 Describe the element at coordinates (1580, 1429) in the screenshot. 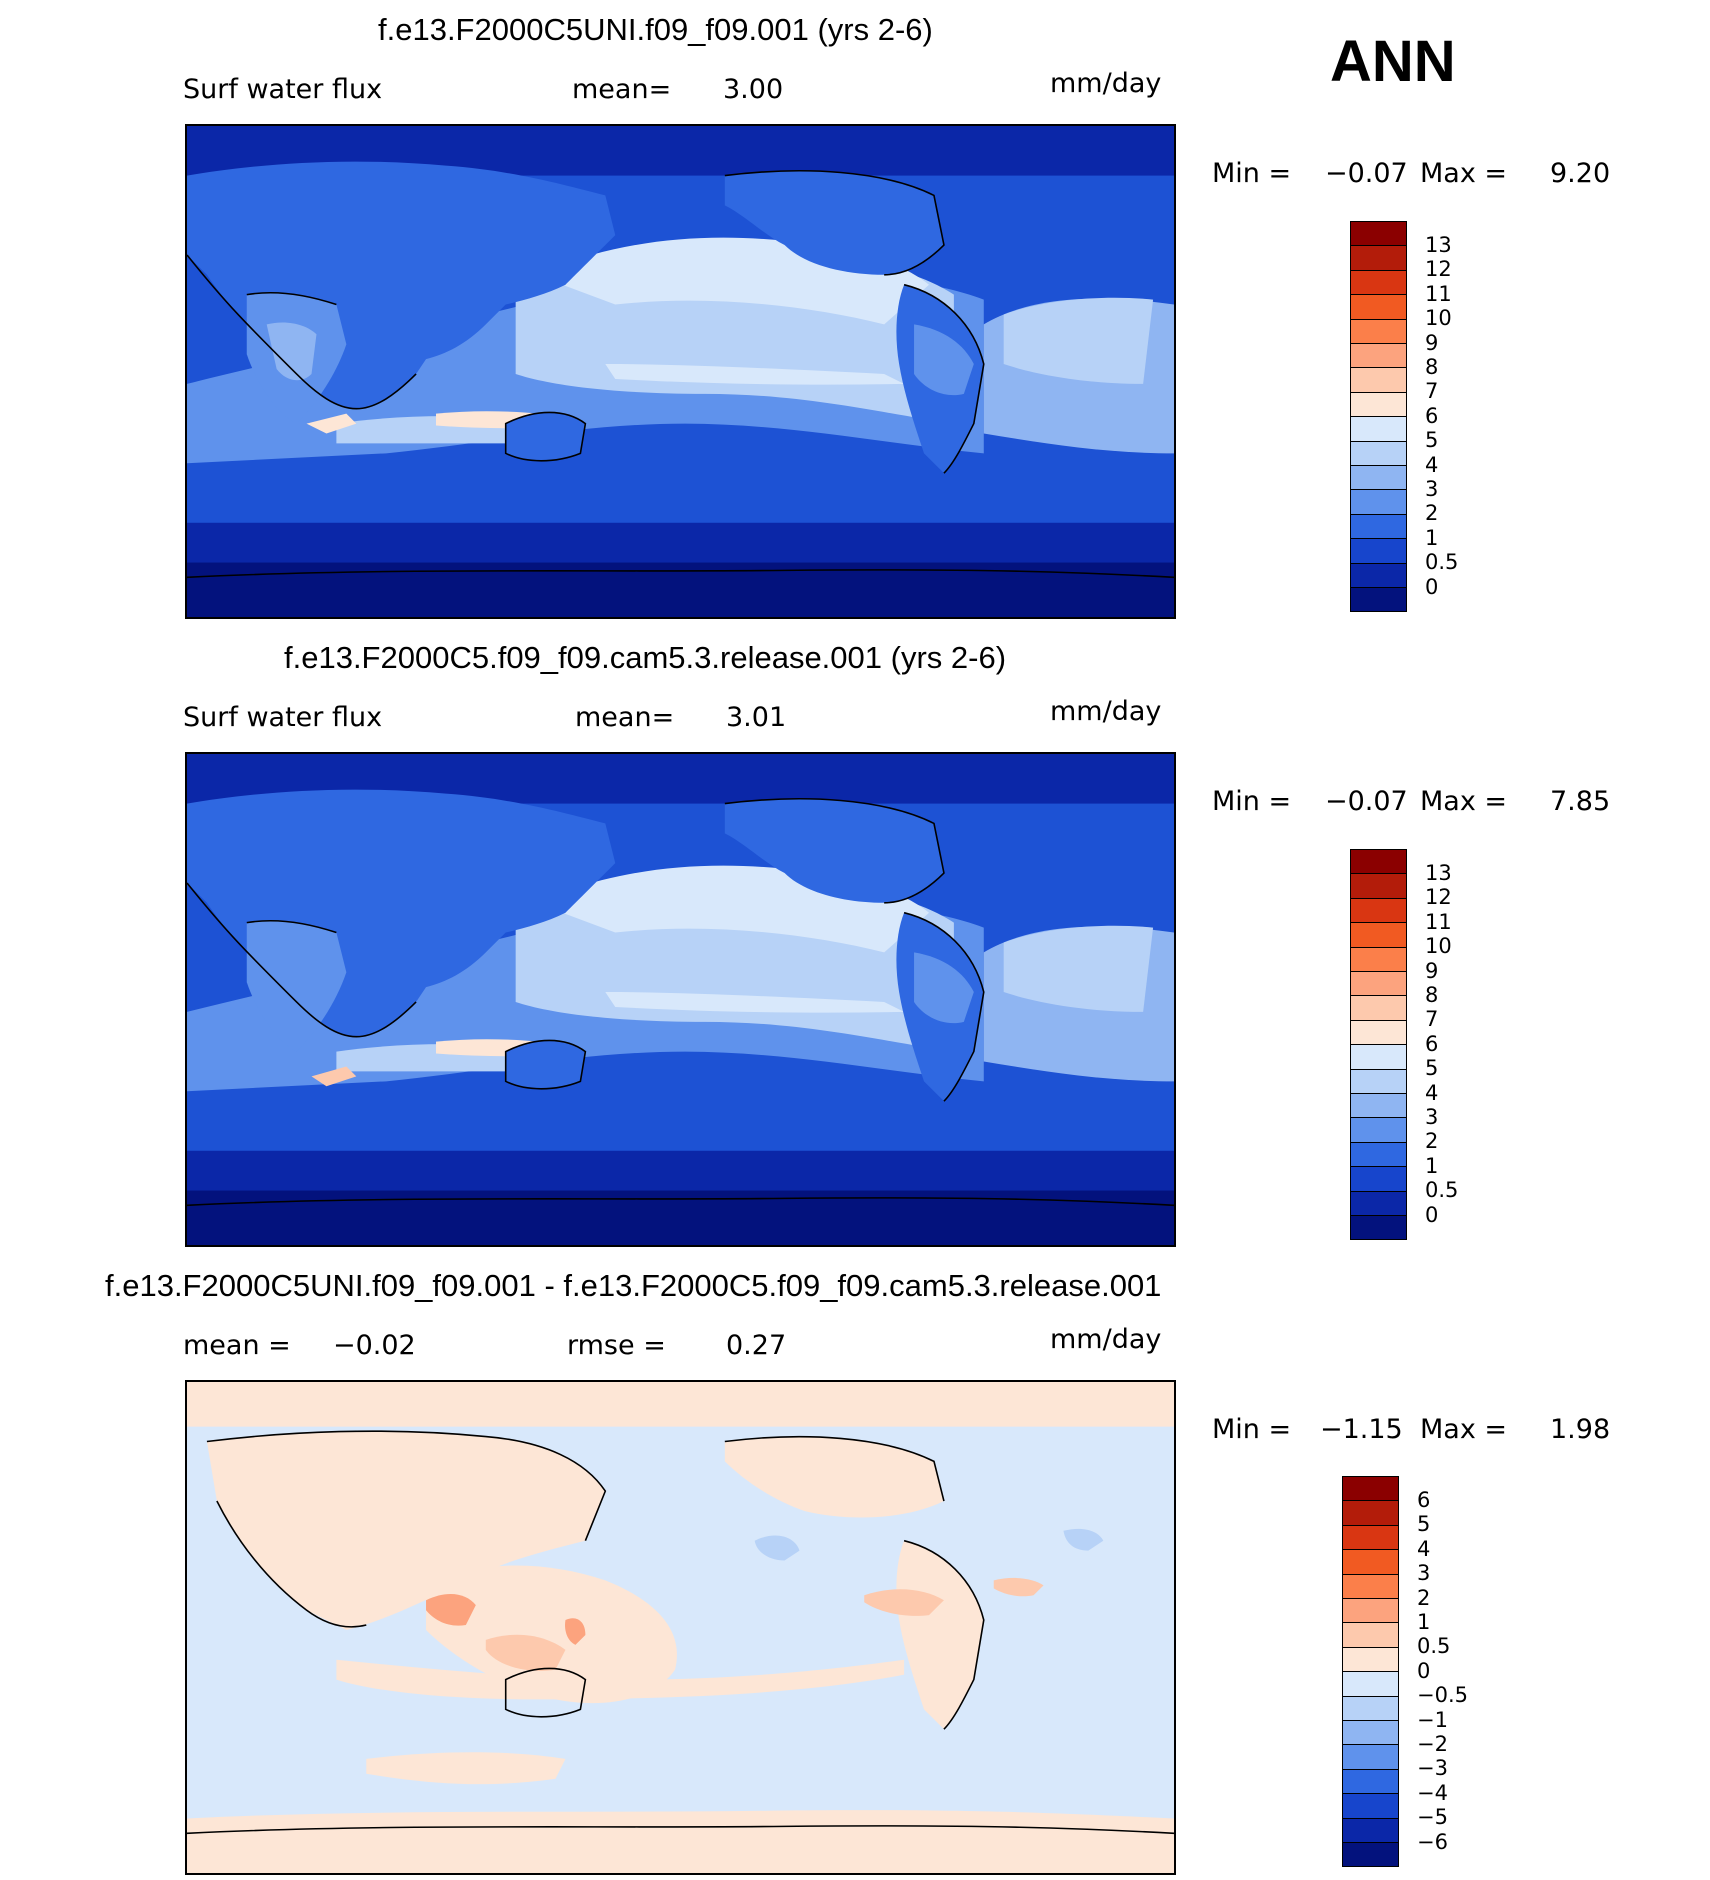

I see `panel-3-max-value: 1.98` at that location.